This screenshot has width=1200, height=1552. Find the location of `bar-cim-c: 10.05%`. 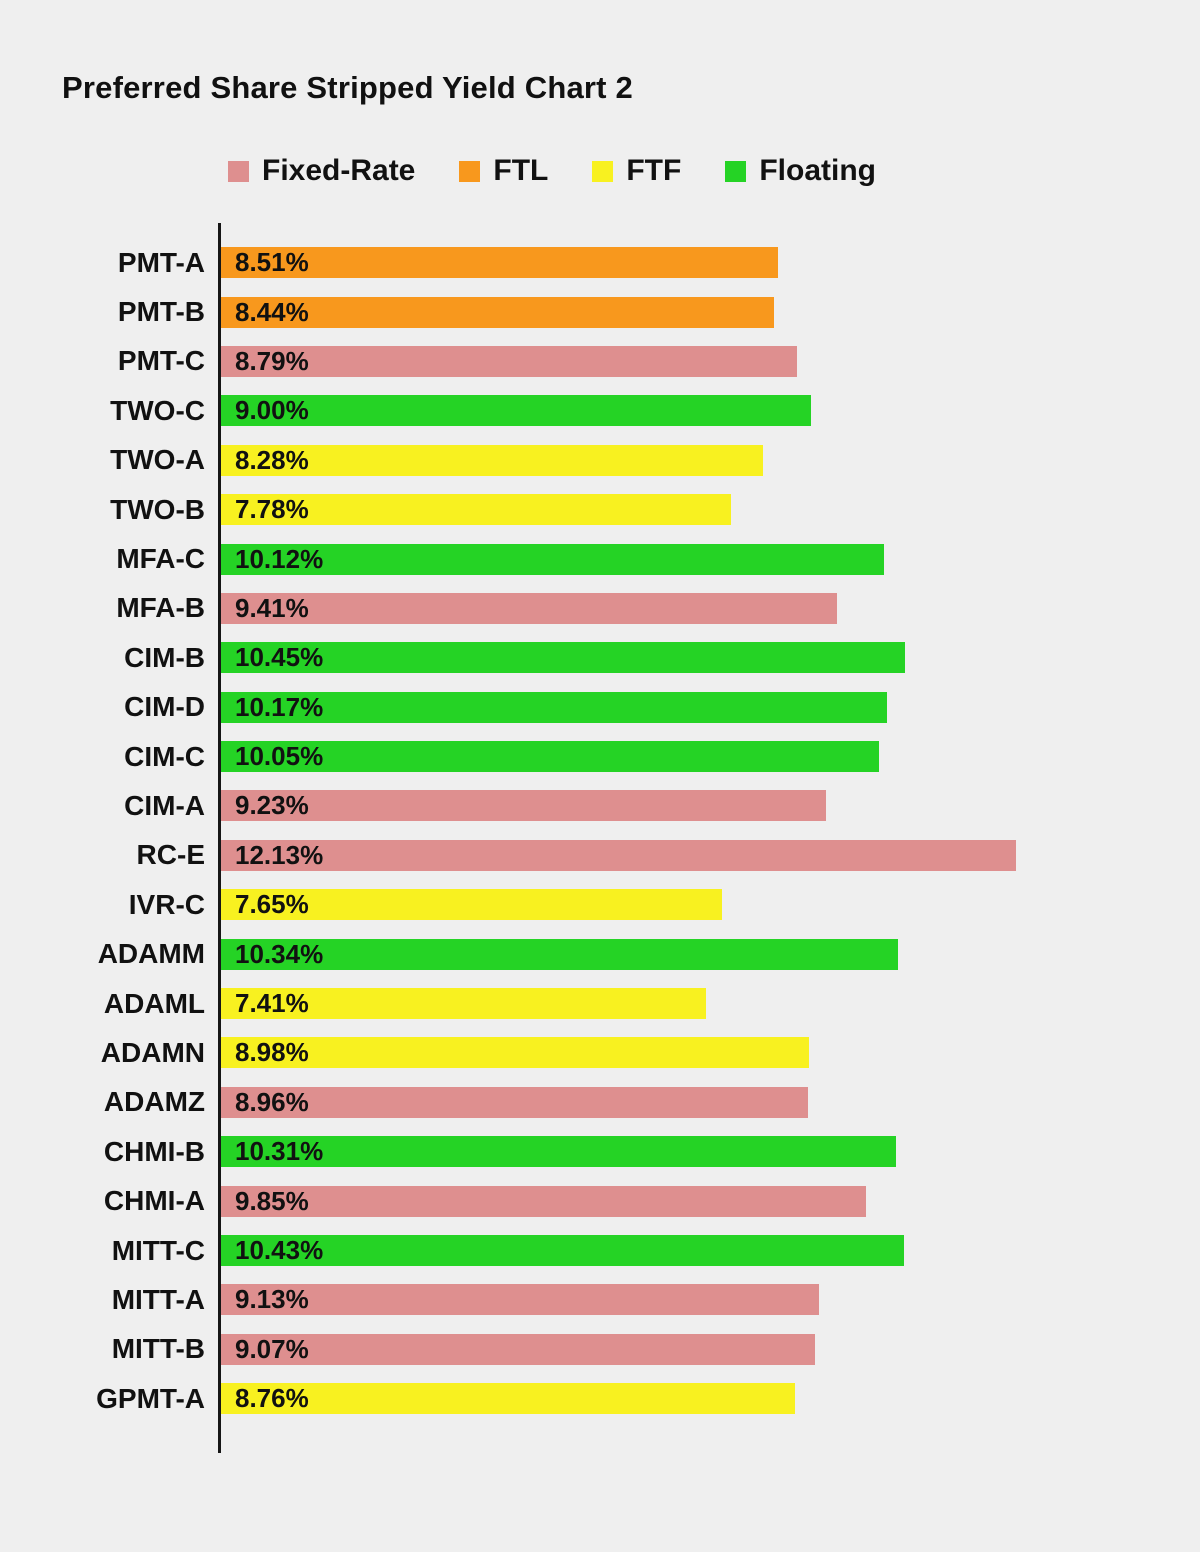

bar-cim-c: 10.05% is located at coordinates (550, 757).